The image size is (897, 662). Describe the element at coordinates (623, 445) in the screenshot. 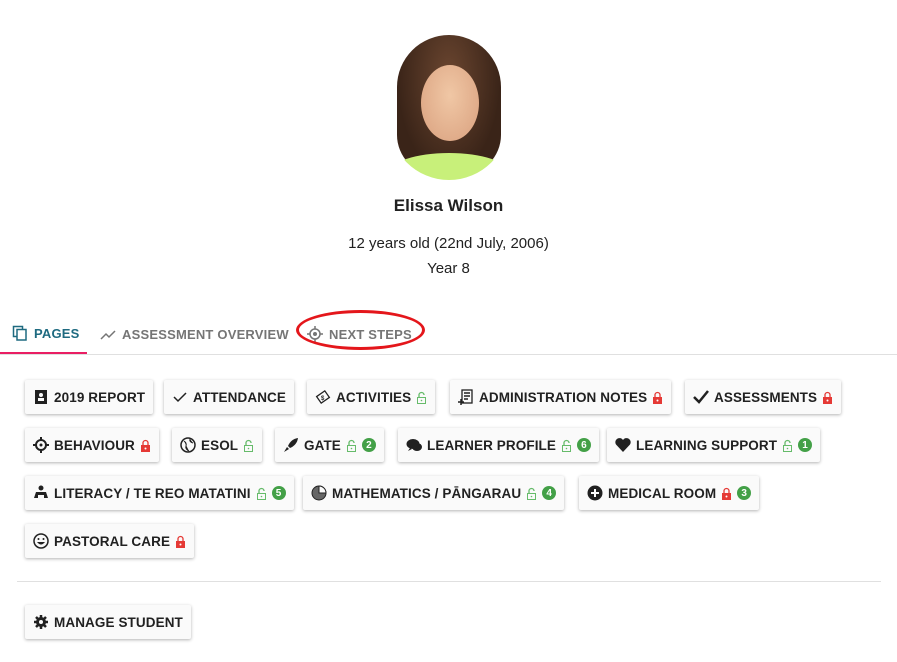

I see `heart-icon` at that location.